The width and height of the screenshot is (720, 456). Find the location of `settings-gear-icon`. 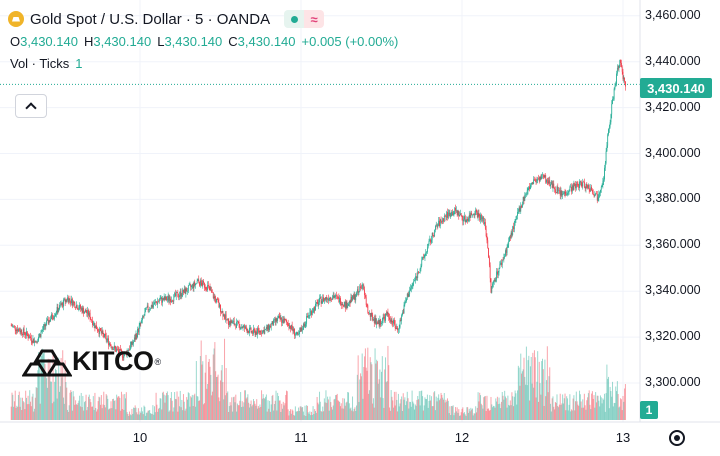

settings-gear-icon is located at coordinates (677, 438).